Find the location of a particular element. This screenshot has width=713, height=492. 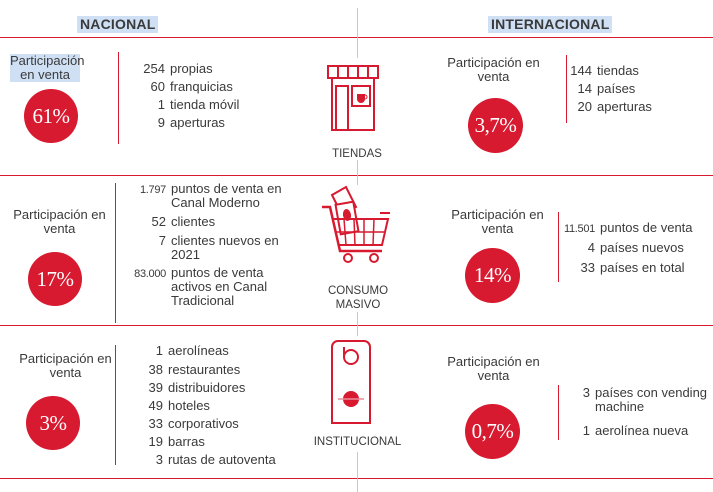

stat-row: 19 barras is located at coordinates (176, 441).